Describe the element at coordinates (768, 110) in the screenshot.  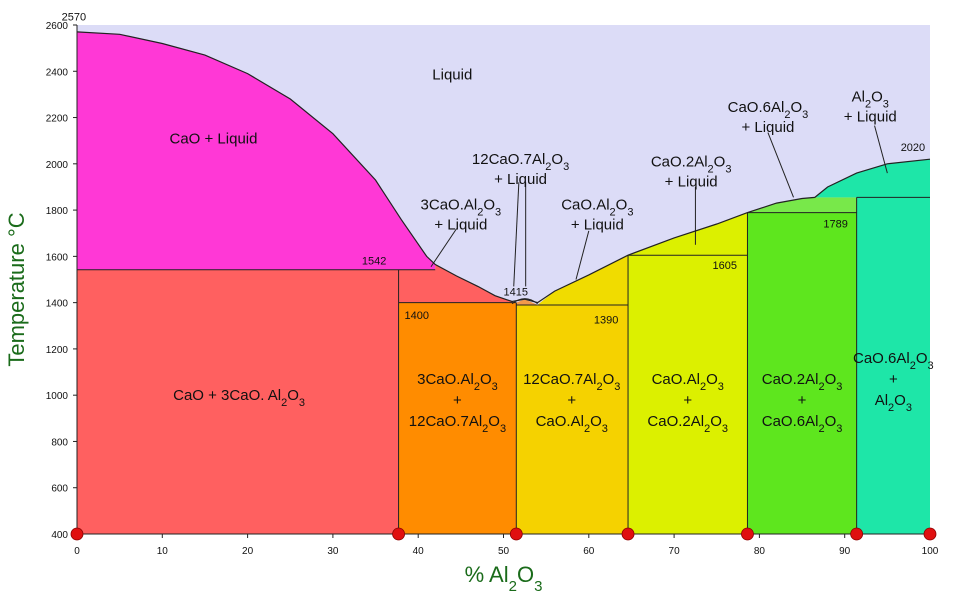
I see `region-label-ca6-liquid: CaO.6Al2O3` at that location.